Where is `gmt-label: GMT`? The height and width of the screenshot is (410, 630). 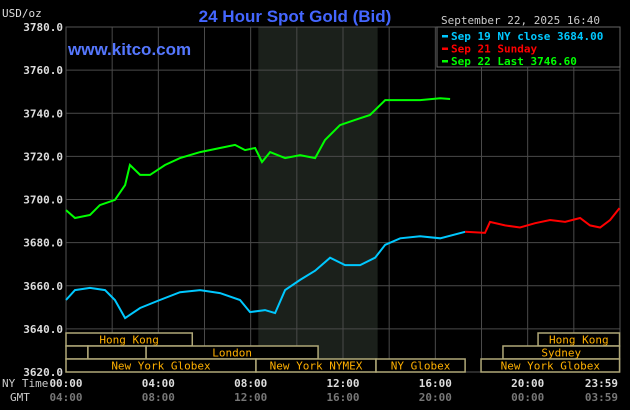
gmt-label: GMT is located at coordinates (20, 397).